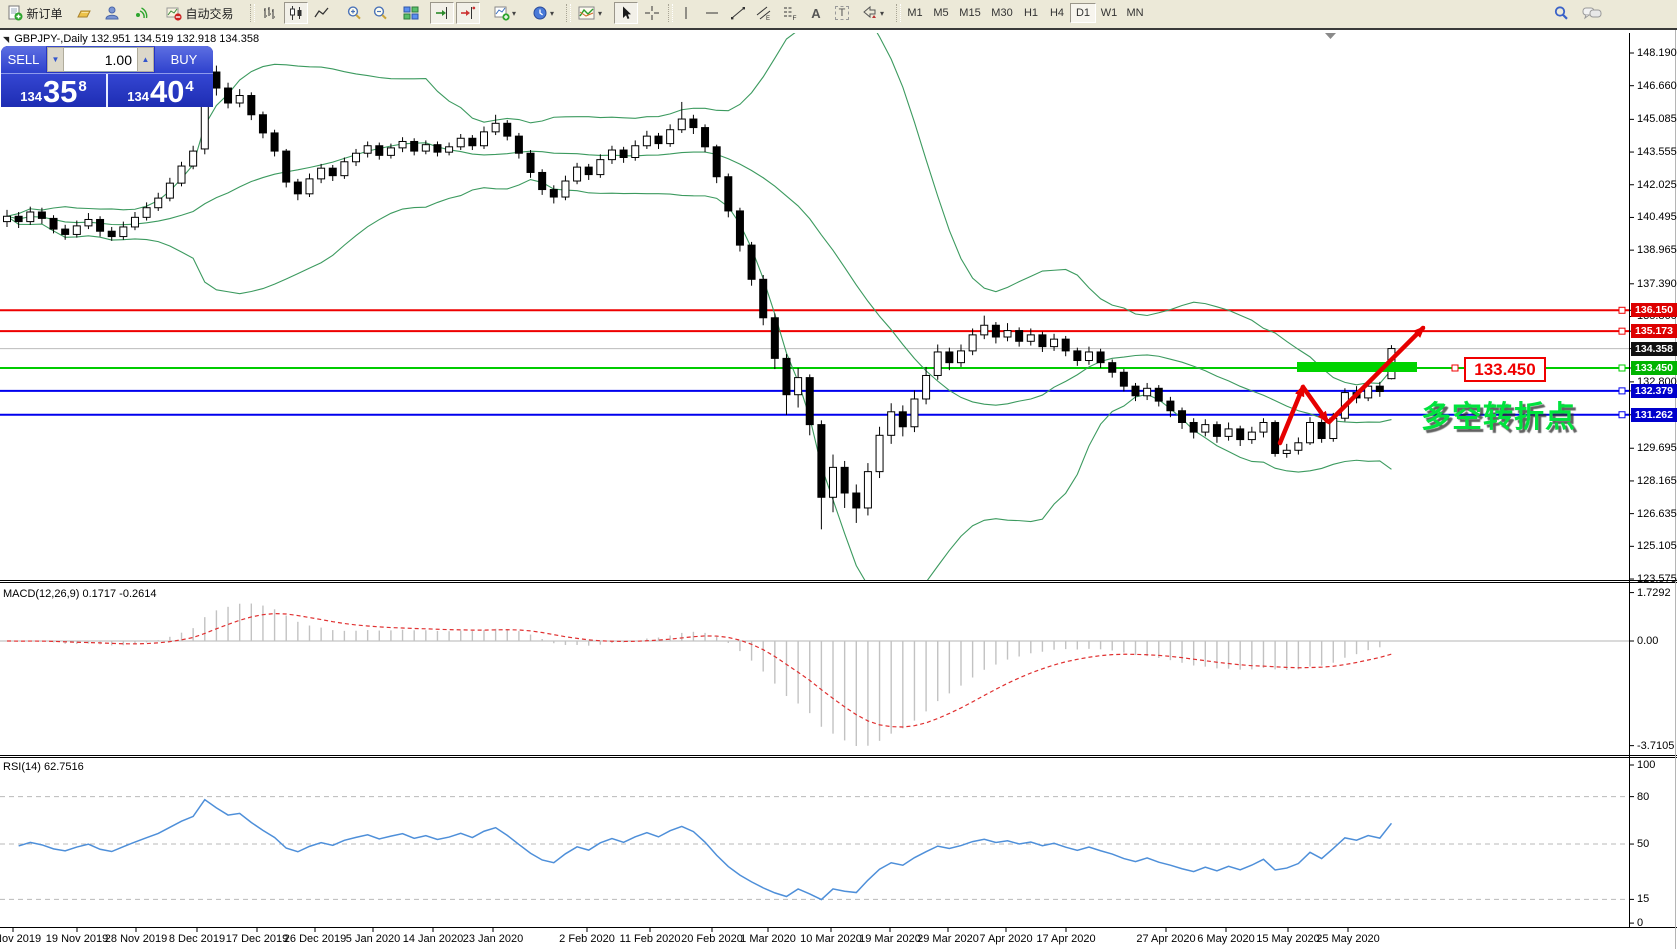 The image size is (1677, 949). Describe the element at coordinates (23, 59) in the screenshot. I see `sell-button: SELL` at that location.